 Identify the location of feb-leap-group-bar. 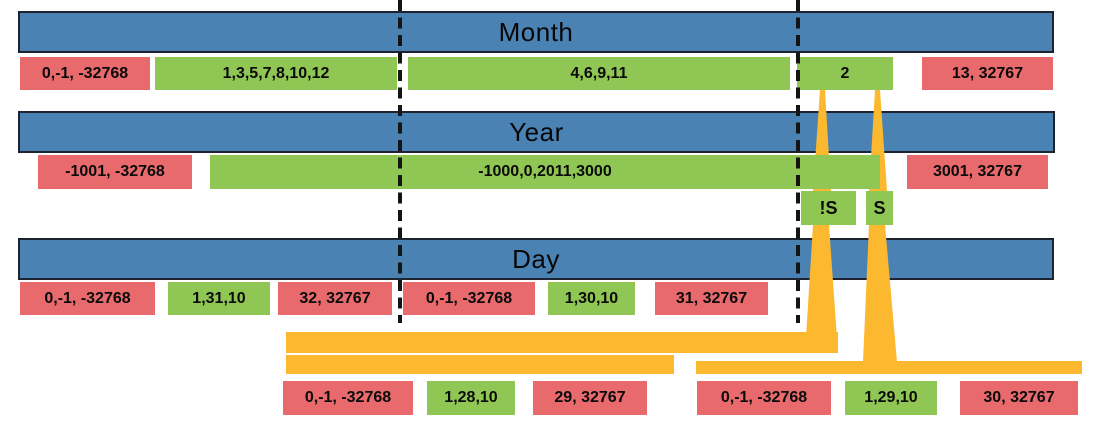
(889, 367).